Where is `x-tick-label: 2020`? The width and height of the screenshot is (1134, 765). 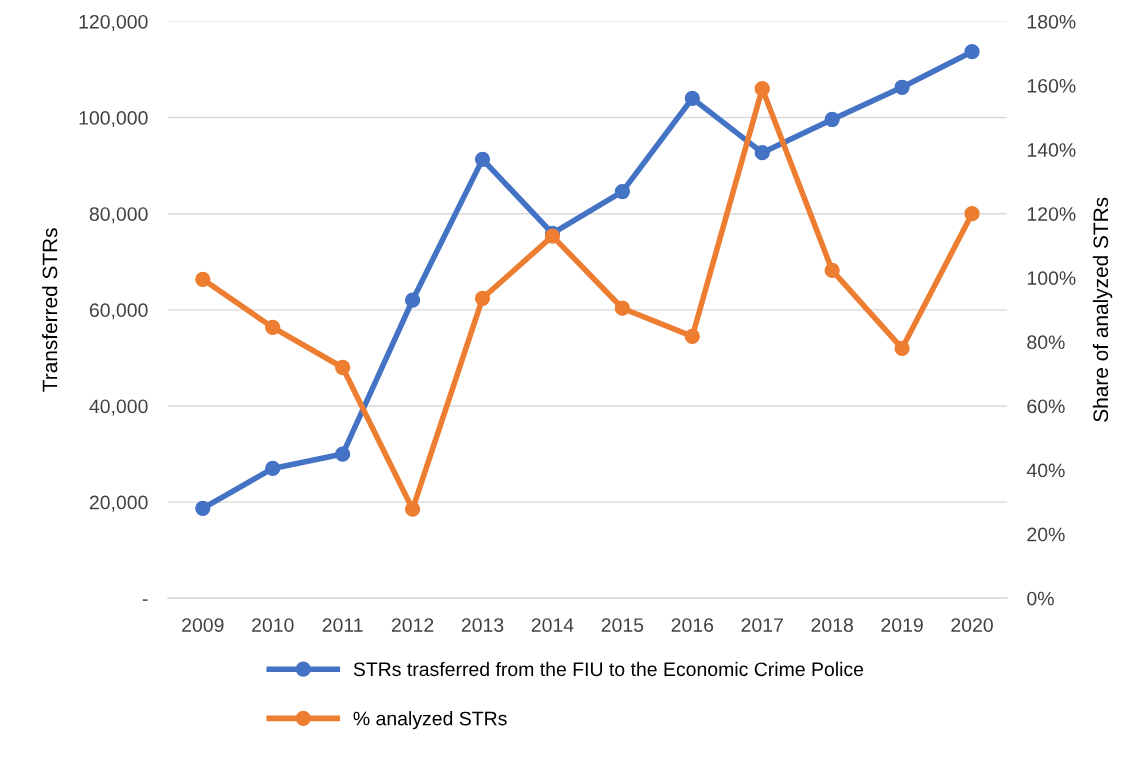 x-tick-label: 2020 is located at coordinates (972, 625).